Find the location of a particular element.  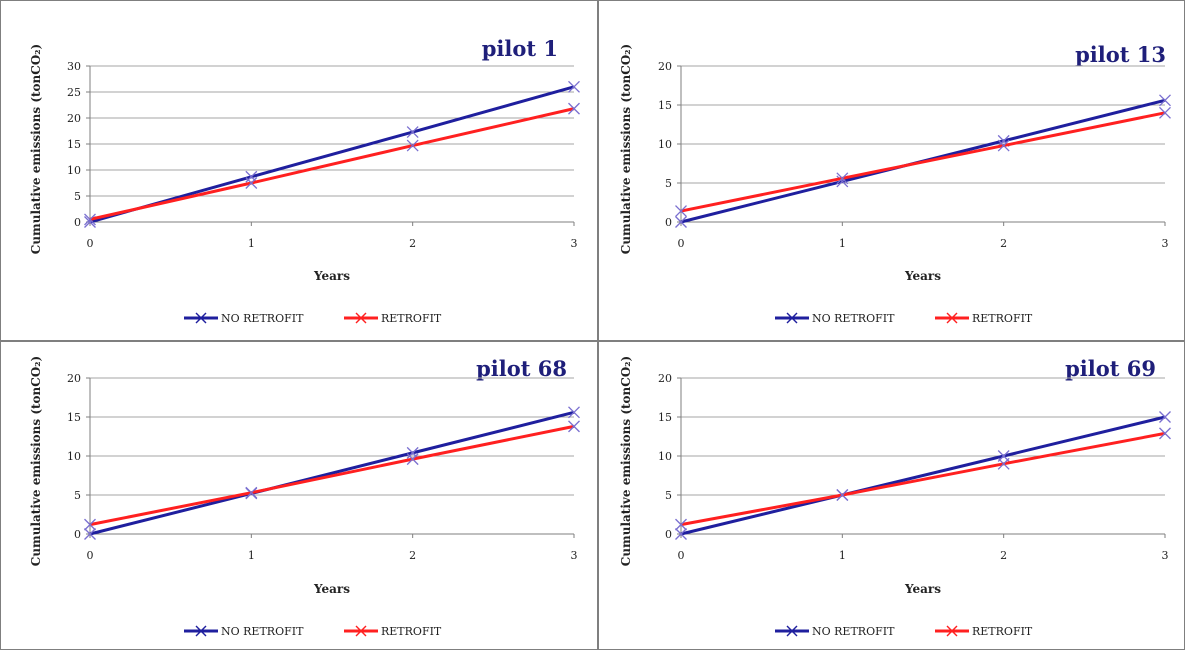

x-tick-label: 1 is located at coordinates (251, 243).